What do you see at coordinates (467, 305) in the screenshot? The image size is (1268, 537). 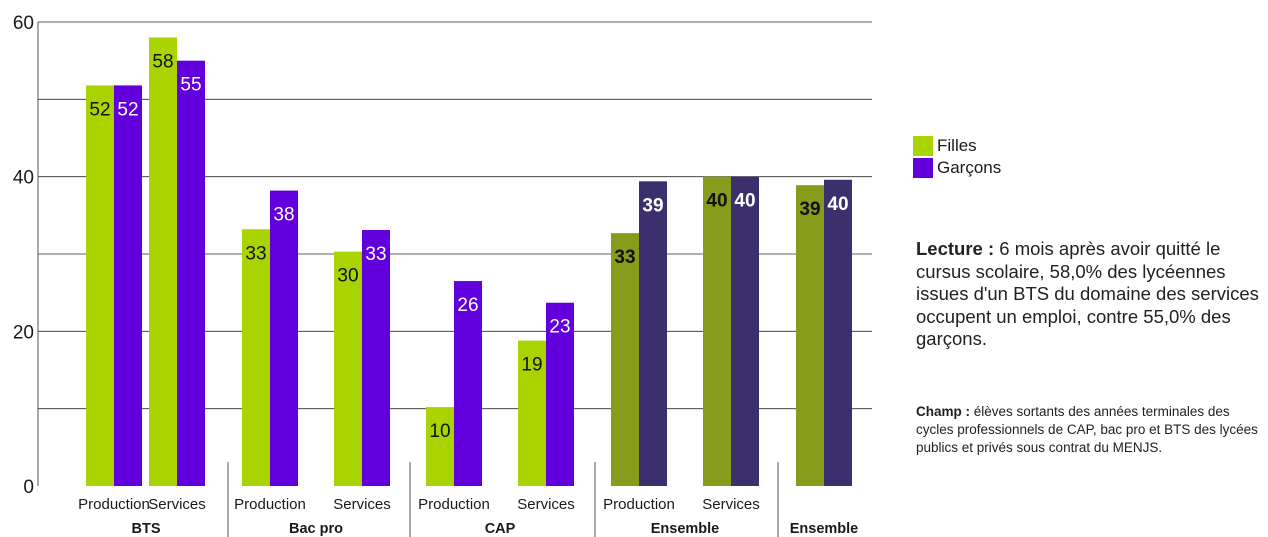 I see `data-label-garcons: 26` at bounding box center [467, 305].